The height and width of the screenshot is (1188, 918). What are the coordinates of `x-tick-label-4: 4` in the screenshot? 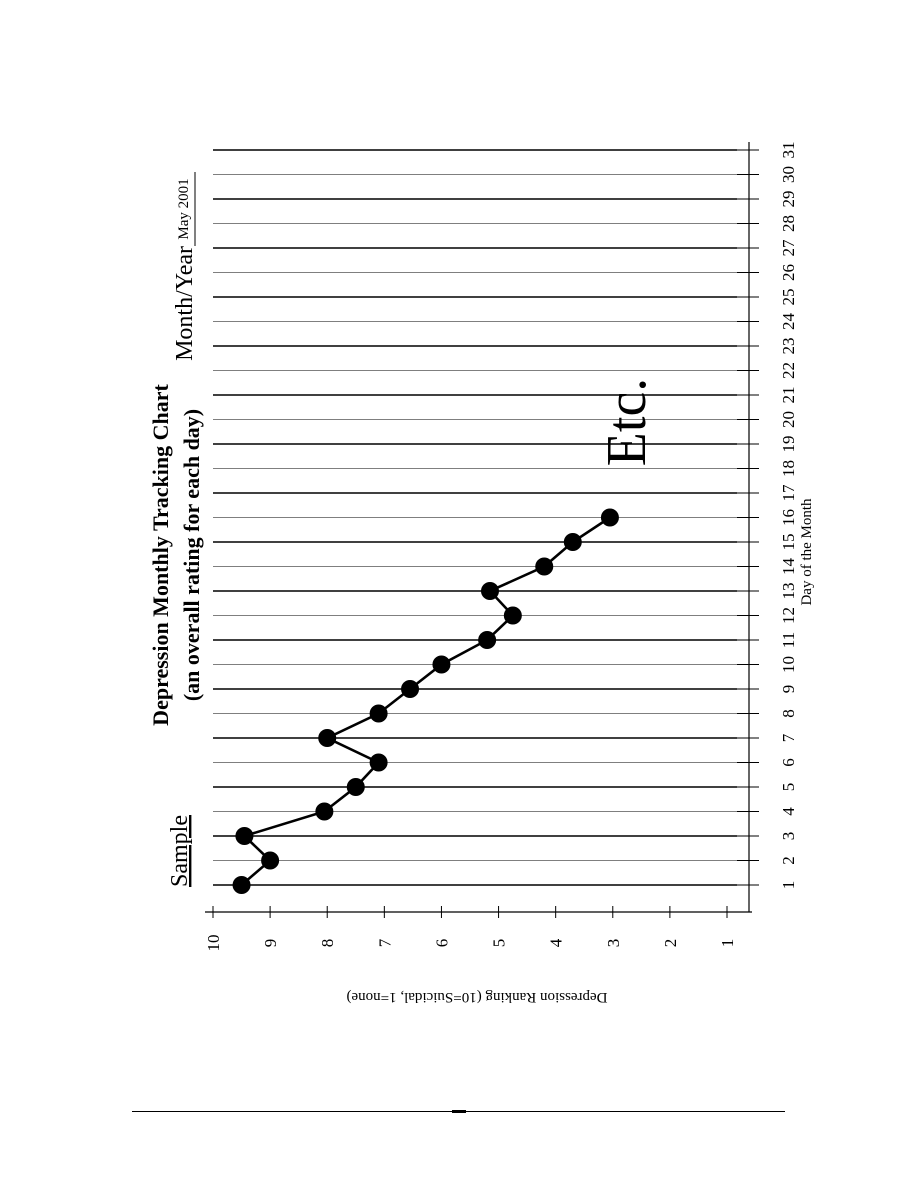 It's located at (788, 811).